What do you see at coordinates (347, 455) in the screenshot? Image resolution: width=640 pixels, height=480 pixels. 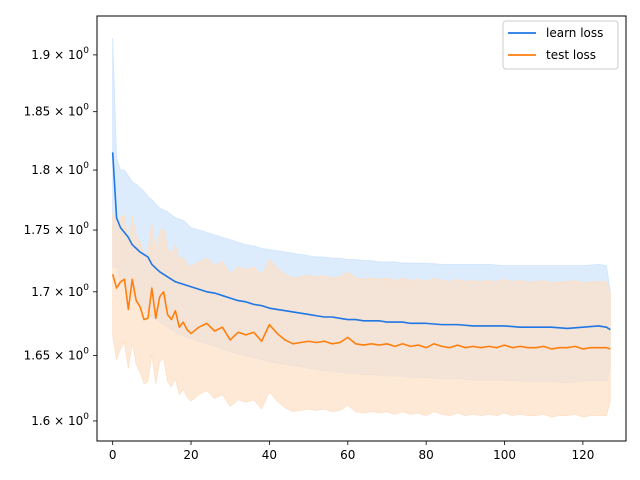 I see `x-tick-label: 60` at bounding box center [347, 455].